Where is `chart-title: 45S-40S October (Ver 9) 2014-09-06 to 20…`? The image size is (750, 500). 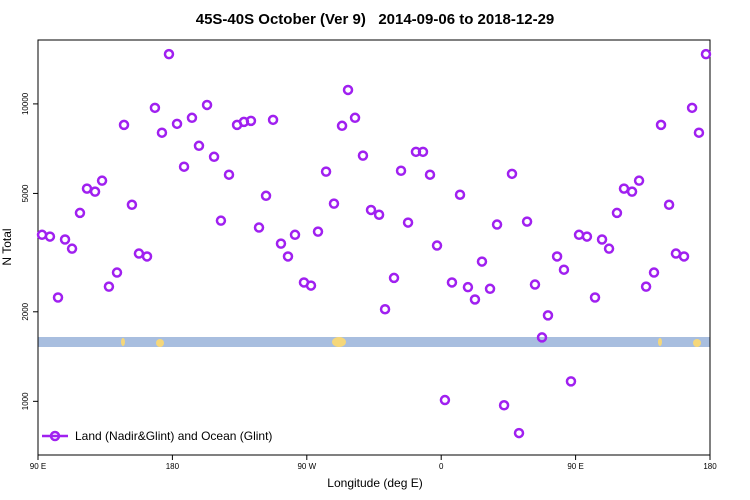 chart-title: 45S-40S October (Ver 9) 2014-09-06 to 20… is located at coordinates (375, 19).